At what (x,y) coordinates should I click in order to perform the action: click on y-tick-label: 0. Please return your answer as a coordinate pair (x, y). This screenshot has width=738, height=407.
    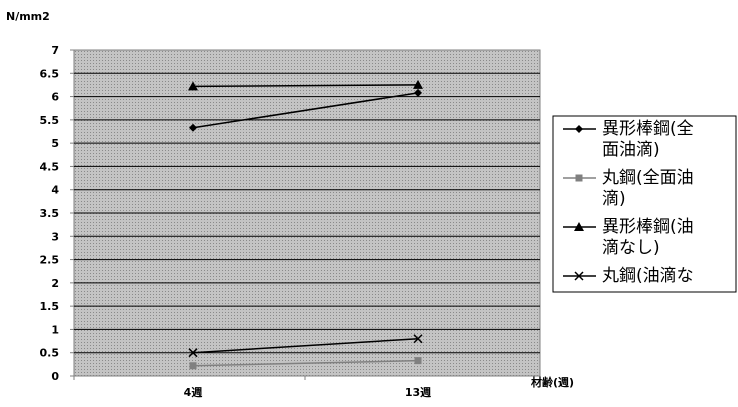
    Looking at the image, I should click on (55, 376).